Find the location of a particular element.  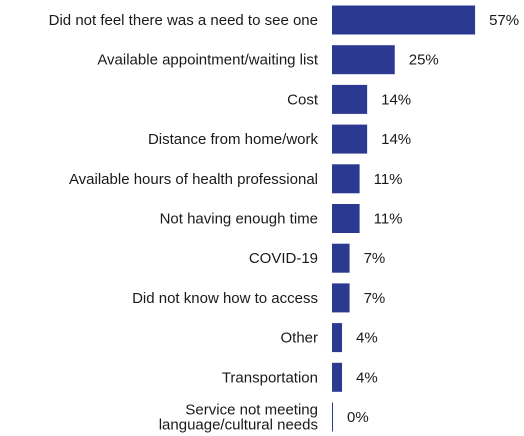

value-label-5: 11% is located at coordinates (388, 219).